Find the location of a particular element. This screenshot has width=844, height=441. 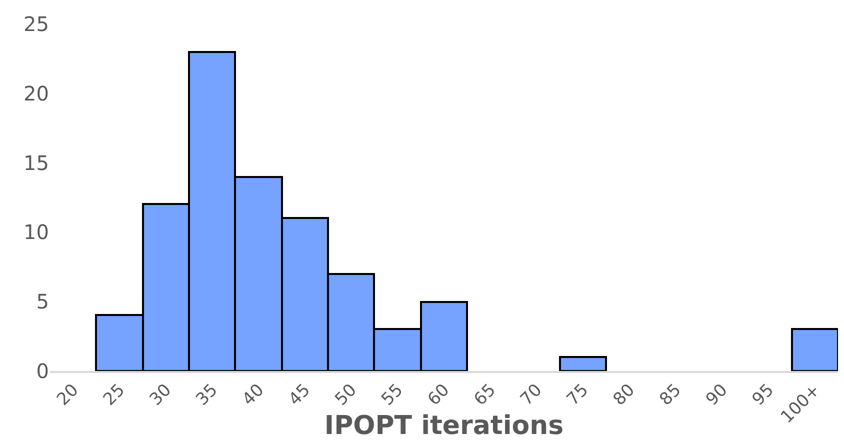

y-tick-label: 5 is located at coordinates (42, 302).